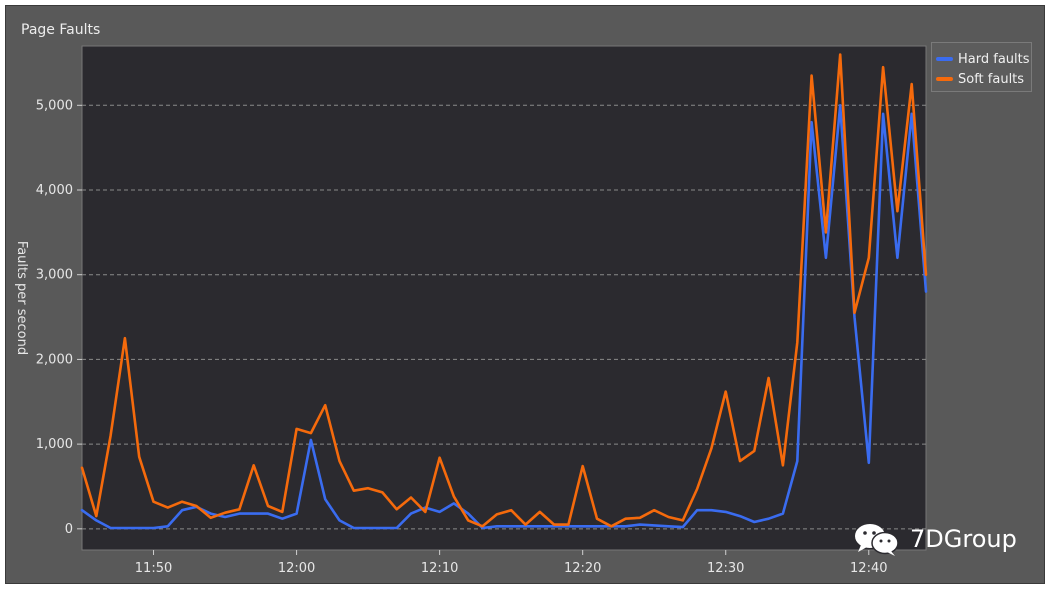 The width and height of the screenshot is (1050, 589). I want to click on x-tick-label: 11:50, so click(153, 568).